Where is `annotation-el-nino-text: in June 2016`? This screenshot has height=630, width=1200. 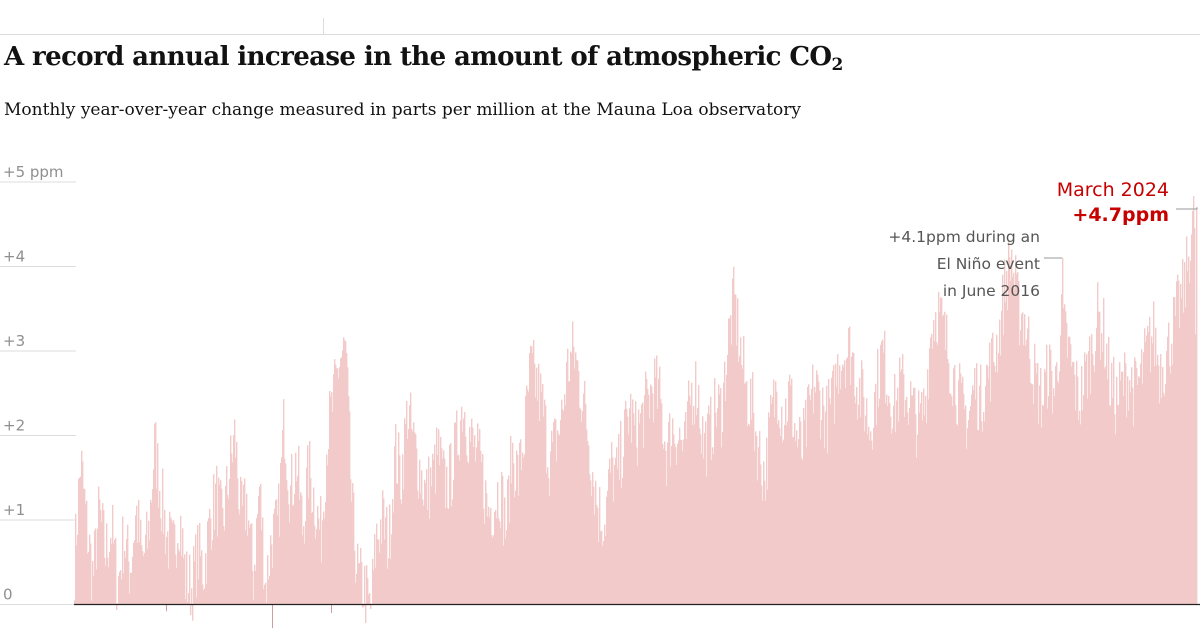
annotation-el-nino-text: in June 2016 is located at coordinates (991, 291).